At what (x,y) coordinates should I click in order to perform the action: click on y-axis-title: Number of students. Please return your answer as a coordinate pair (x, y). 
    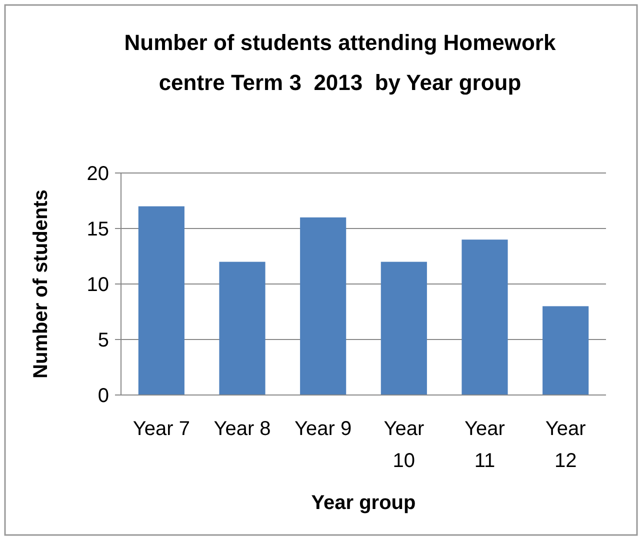
    Looking at the image, I should click on (41, 284).